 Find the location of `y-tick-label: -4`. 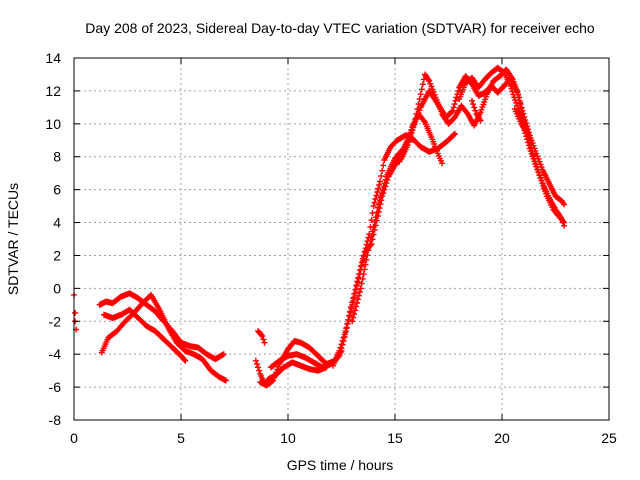

y-tick-label: -4 is located at coordinates (55, 354).